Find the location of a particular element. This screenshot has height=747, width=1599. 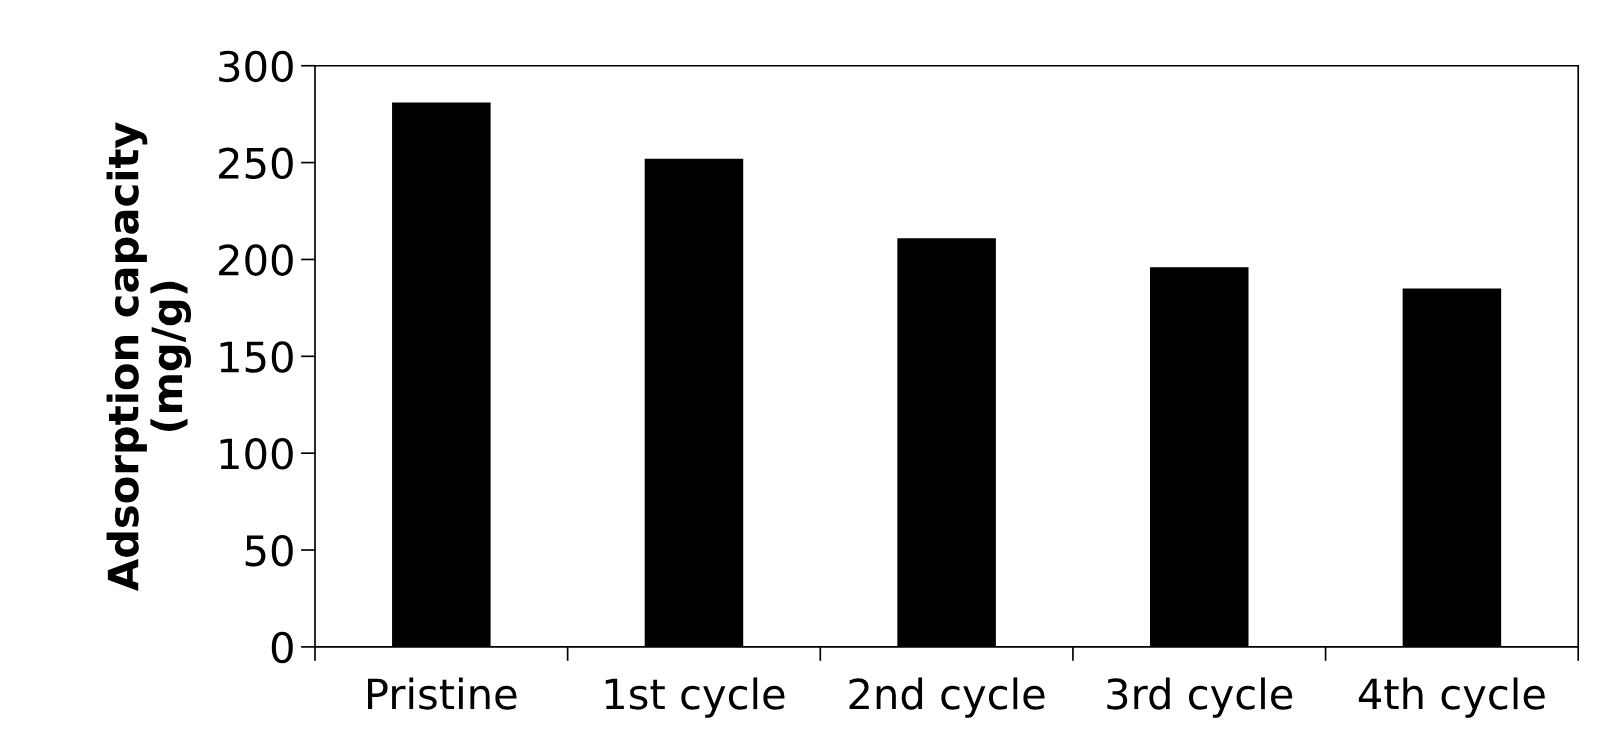

y-tick-label: 150 is located at coordinates (256, 357).